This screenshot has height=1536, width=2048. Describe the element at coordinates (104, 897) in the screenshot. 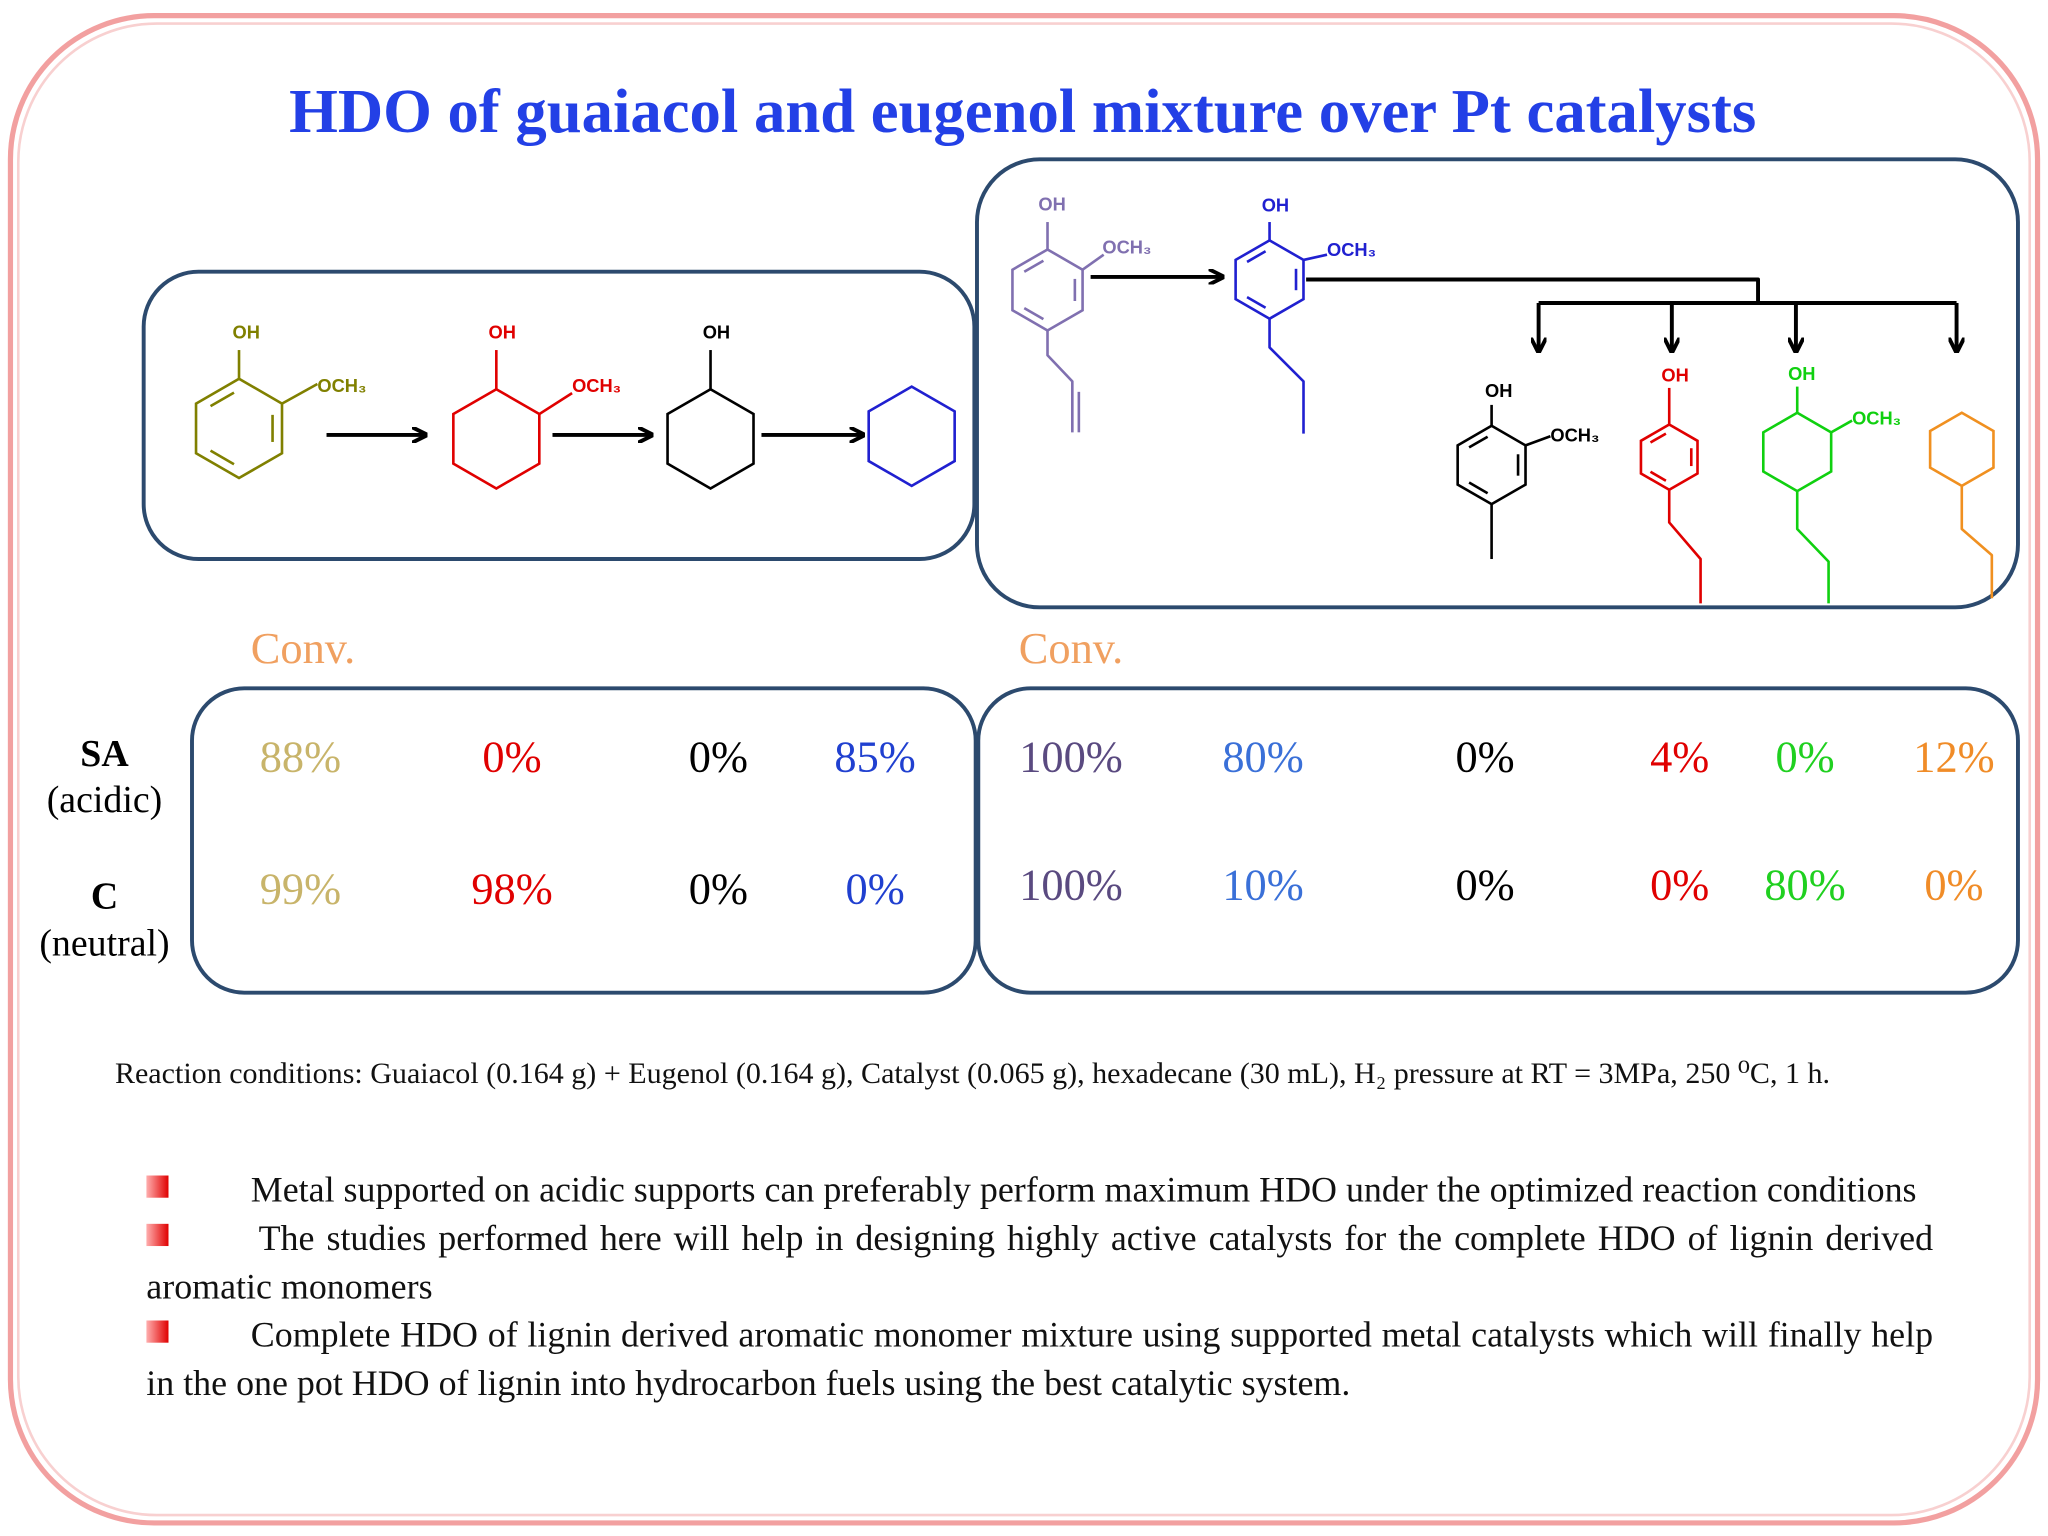

I see `catalyst-name: C` at that location.